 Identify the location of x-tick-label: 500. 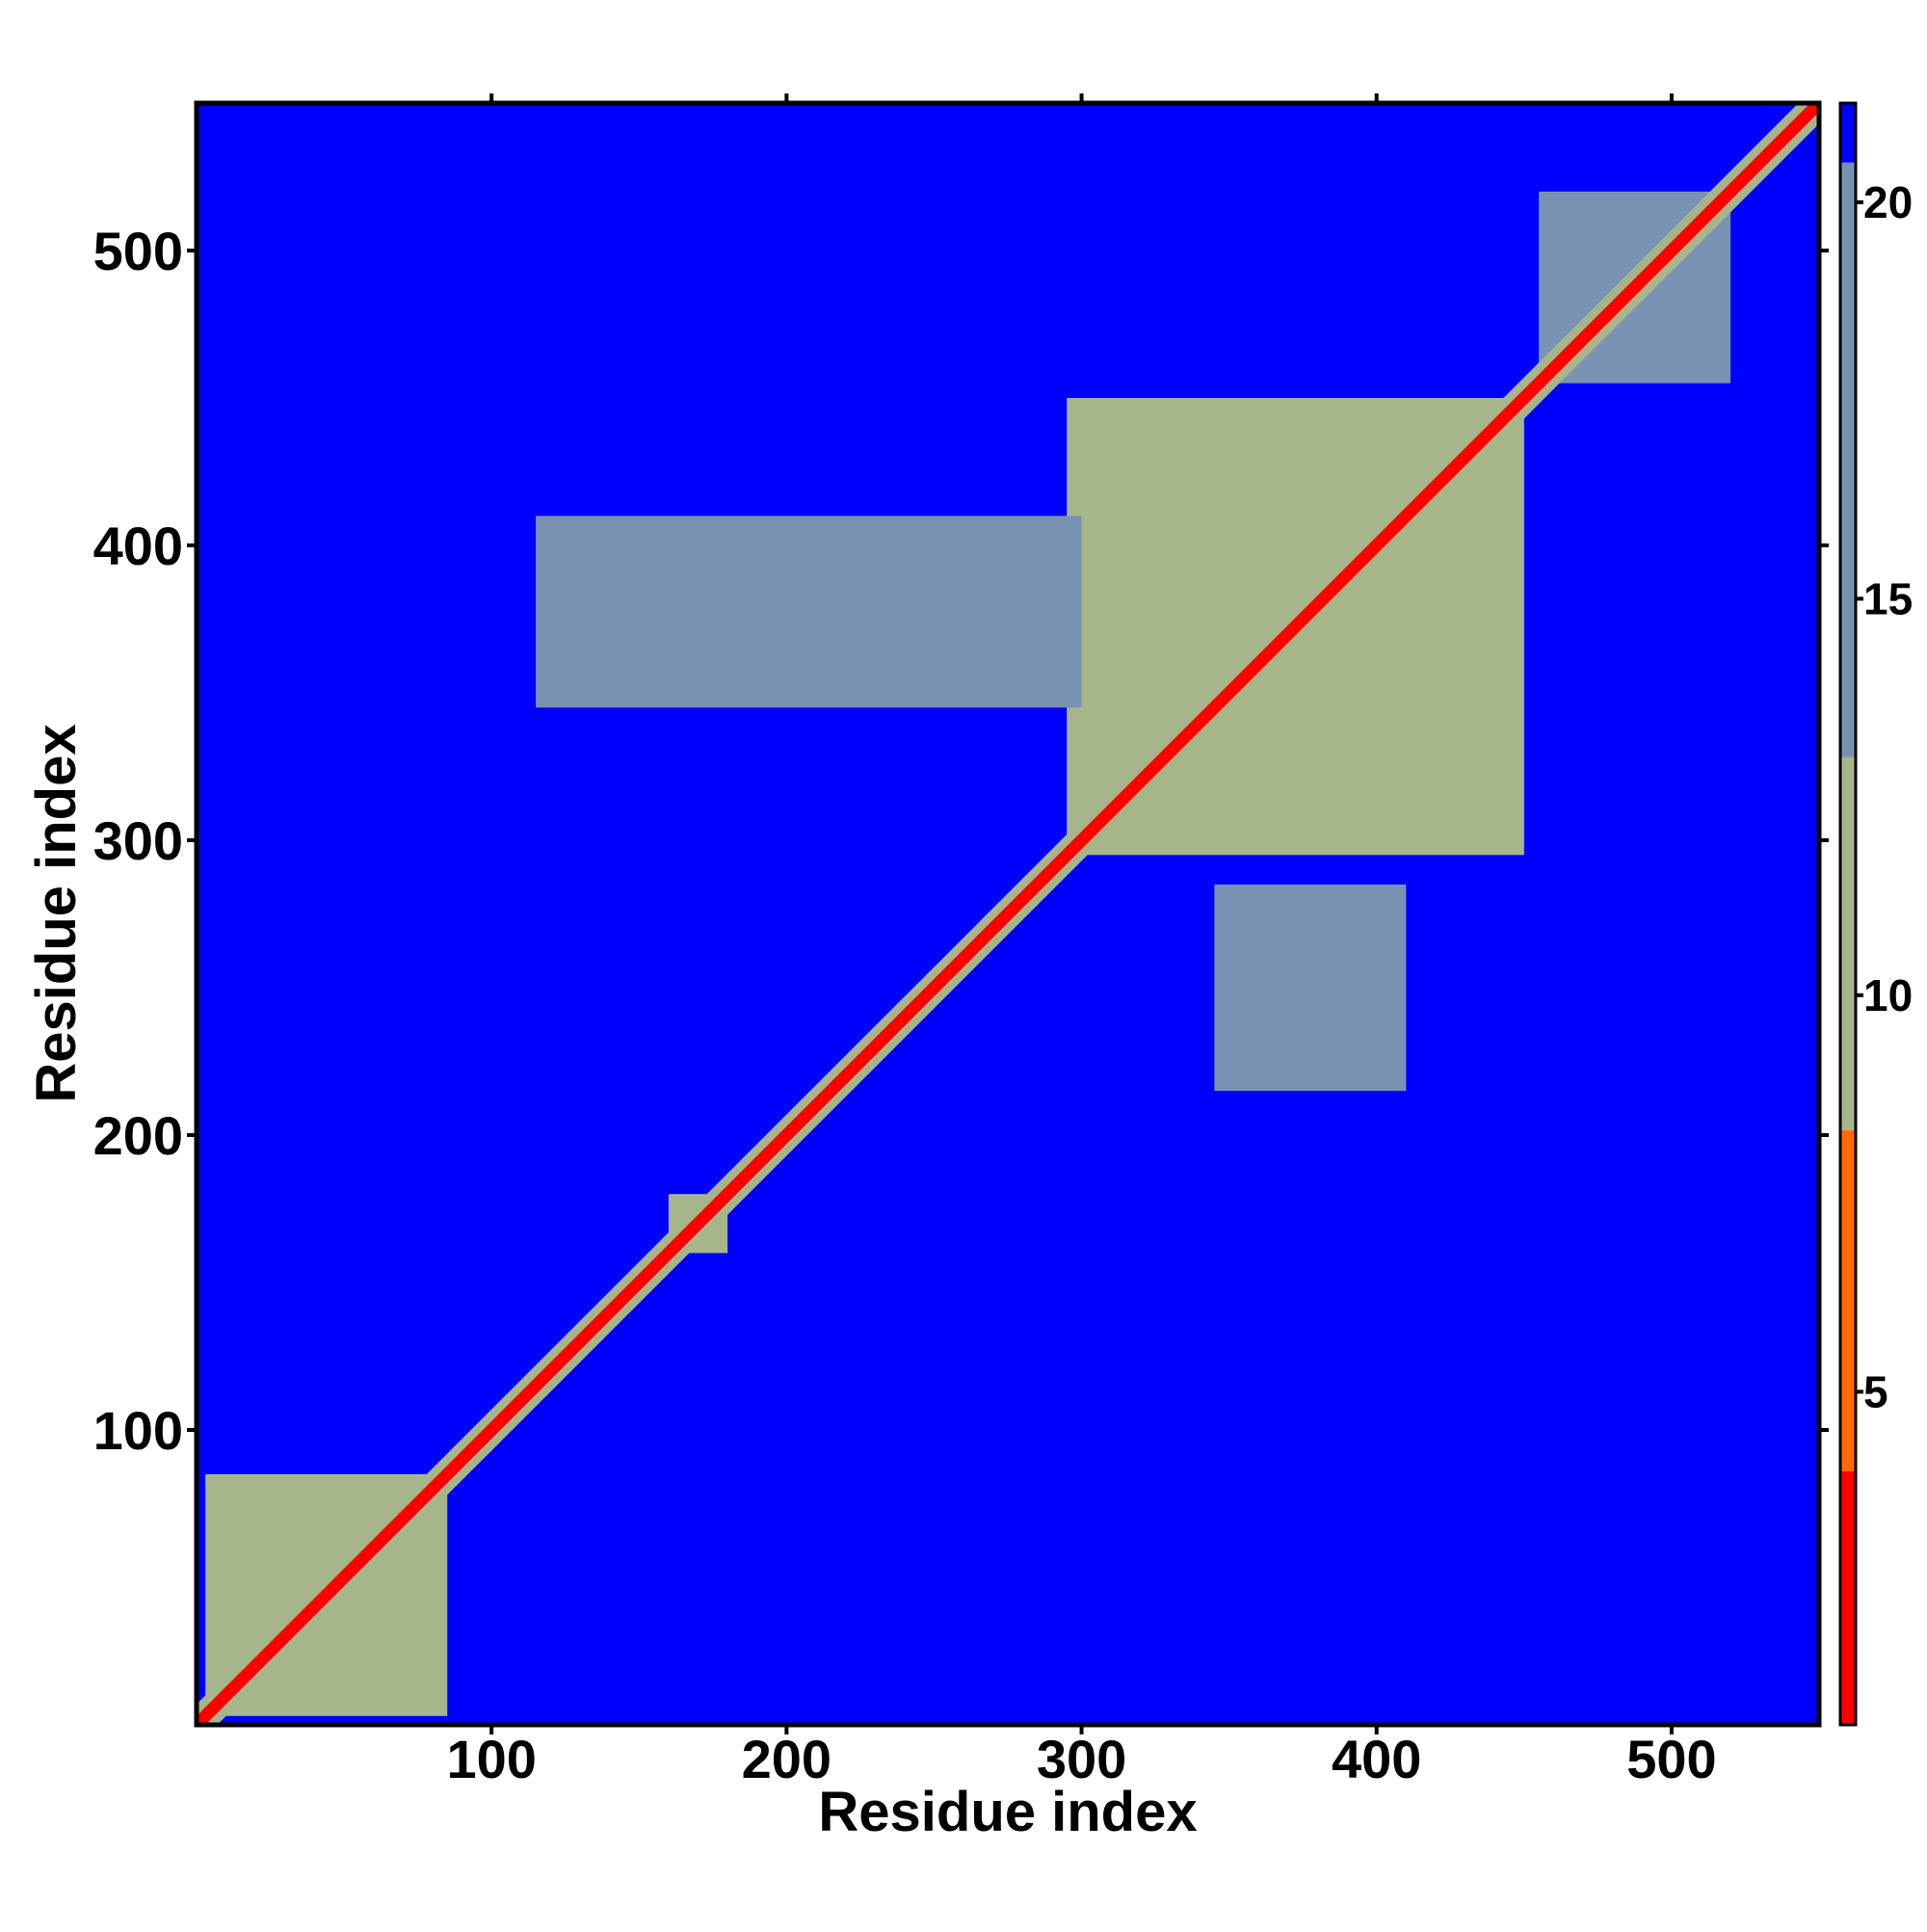
(1671, 1759).